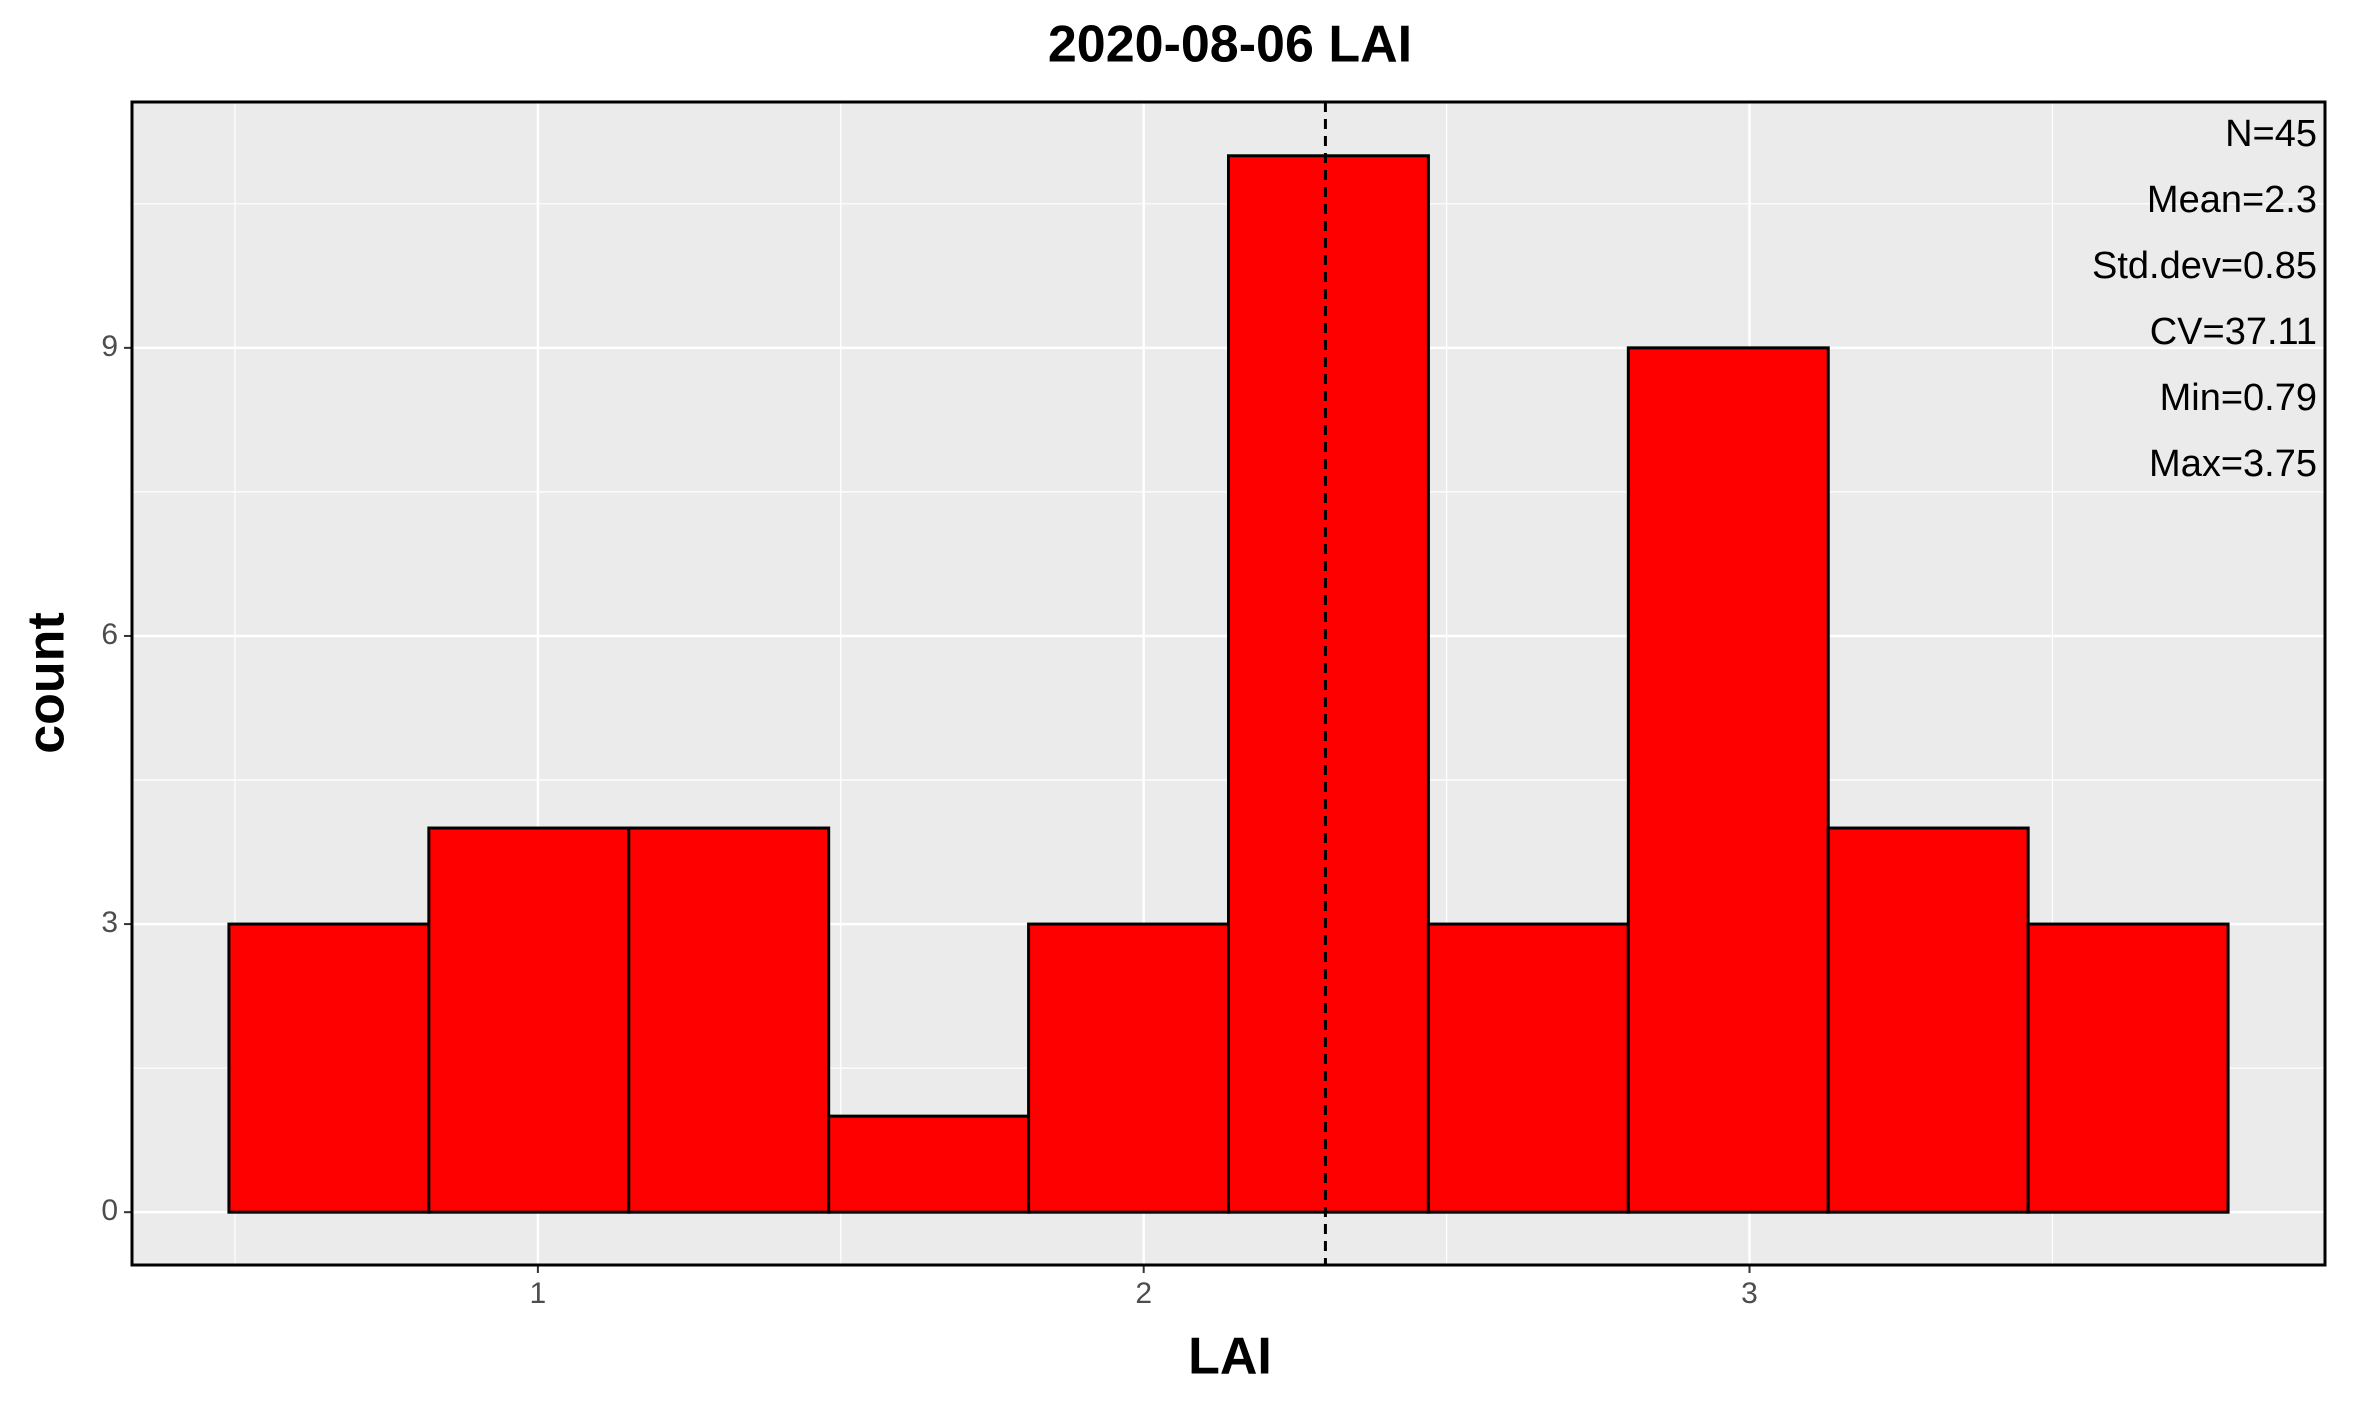 The image size is (2353, 1412). What do you see at coordinates (2204, 266) in the screenshot?
I see `annotation: Std.dev=0.85` at bounding box center [2204, 266].